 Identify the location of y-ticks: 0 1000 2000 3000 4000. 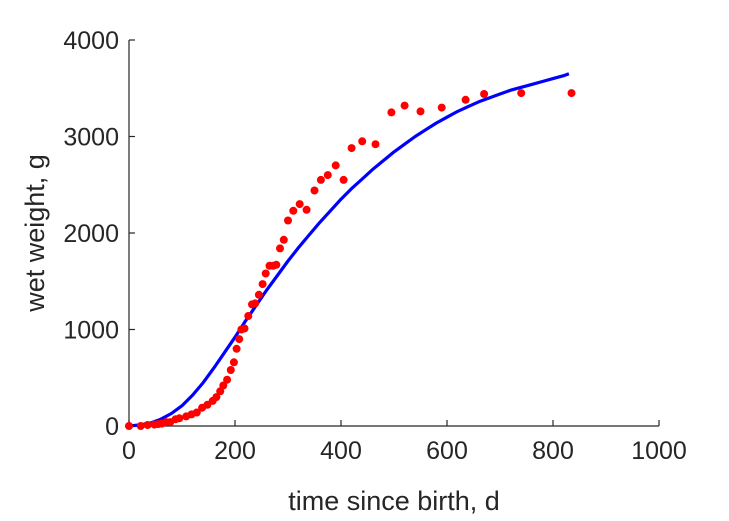
(99, 234).